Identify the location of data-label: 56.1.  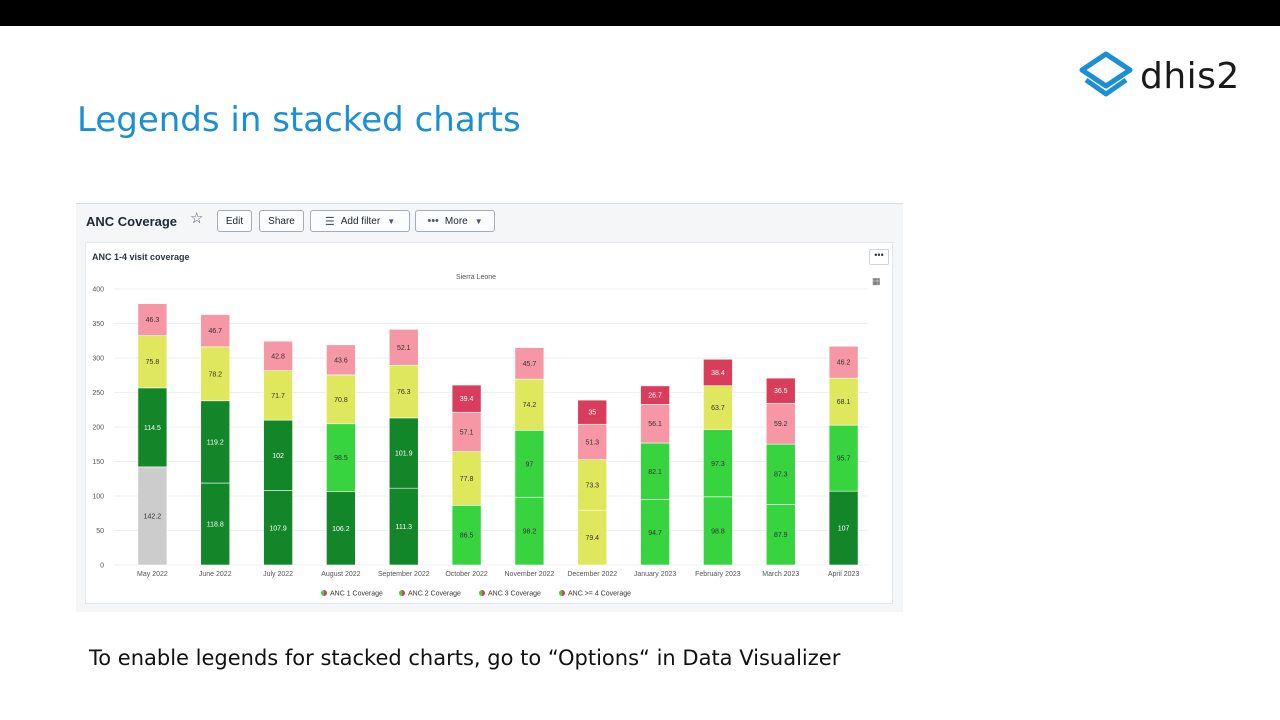
(655, 424).